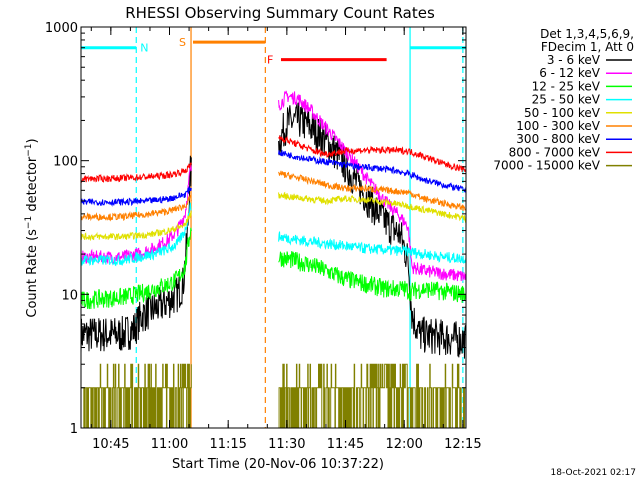 The height and width of the screenshot is (480, 640). I want to click on x-tick-label: 11:15, so click(227, 444).